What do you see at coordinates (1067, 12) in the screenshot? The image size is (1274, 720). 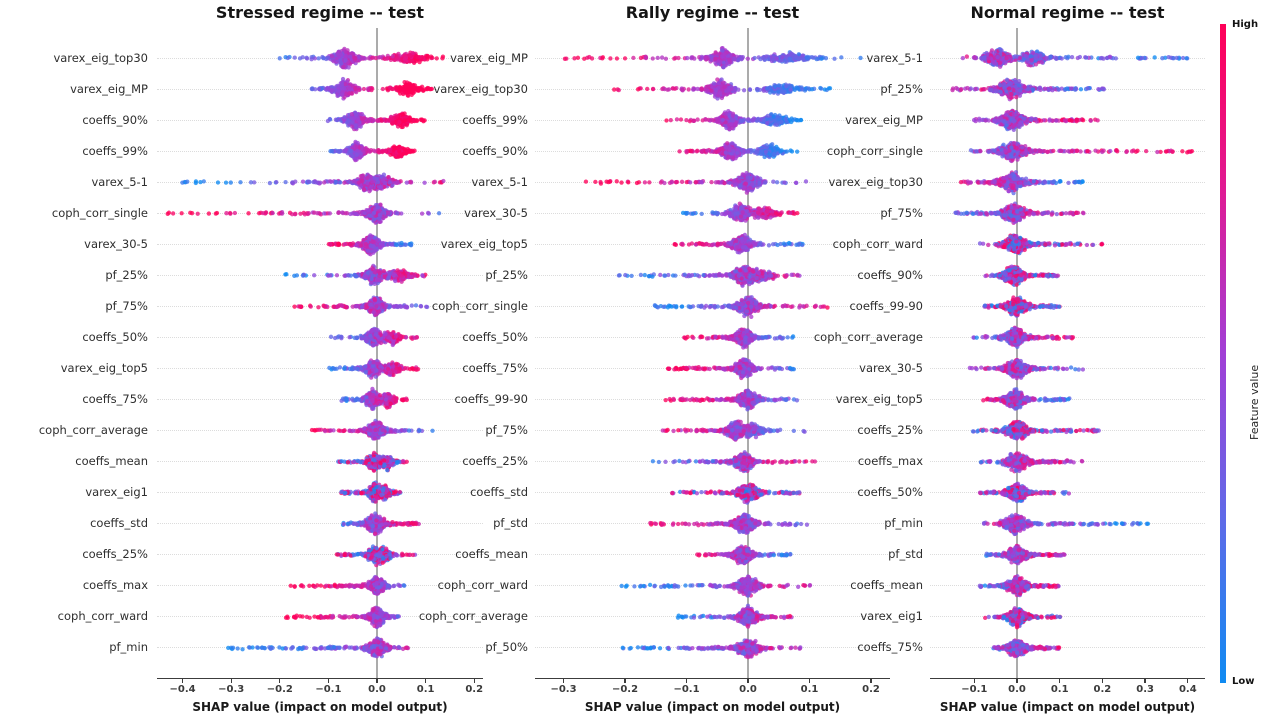 I see `panel-title: Normal regime -- test` at bounding box center [1067, 12].